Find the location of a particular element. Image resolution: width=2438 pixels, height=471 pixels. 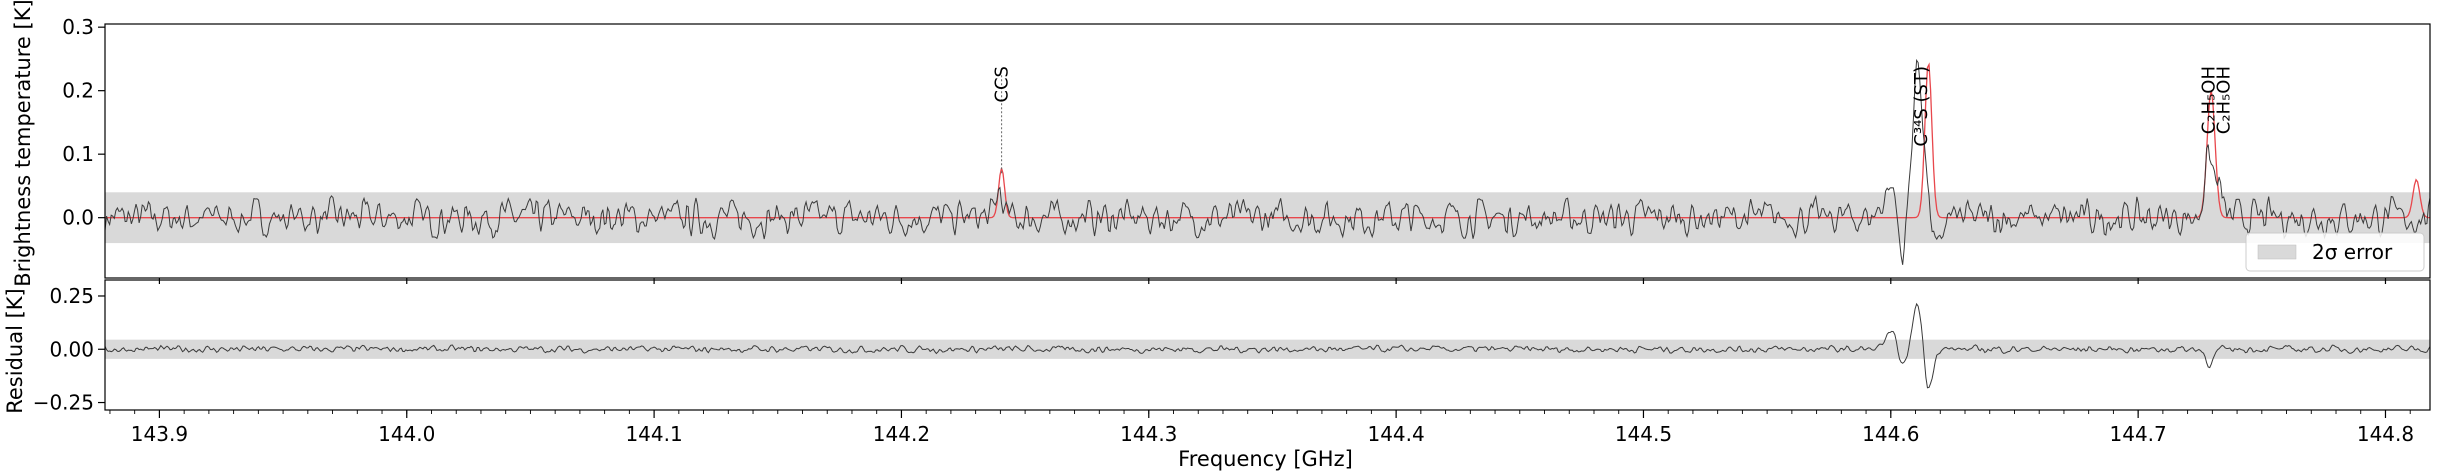

residual-error-band-layer is located at coordinates (1267, 349).